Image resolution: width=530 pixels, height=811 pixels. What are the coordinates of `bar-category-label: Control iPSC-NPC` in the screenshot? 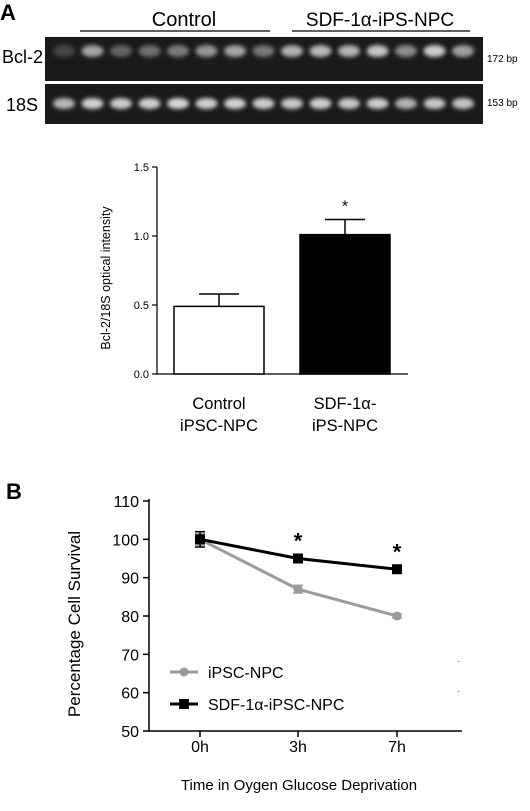 It's located at (219, 415).